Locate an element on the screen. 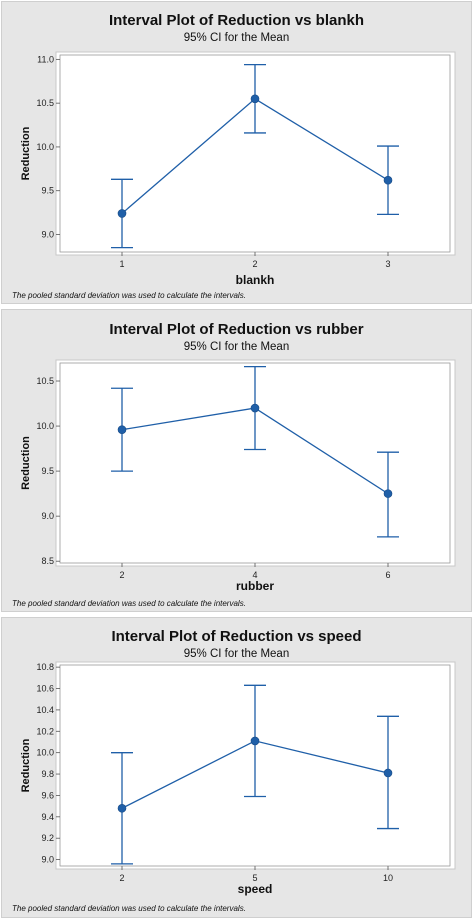 Image resolution: width=474 pixels, height=919 pixels. chart-title: Interval Plot of Reduction vs blankh is located at coordinates (236, 20).